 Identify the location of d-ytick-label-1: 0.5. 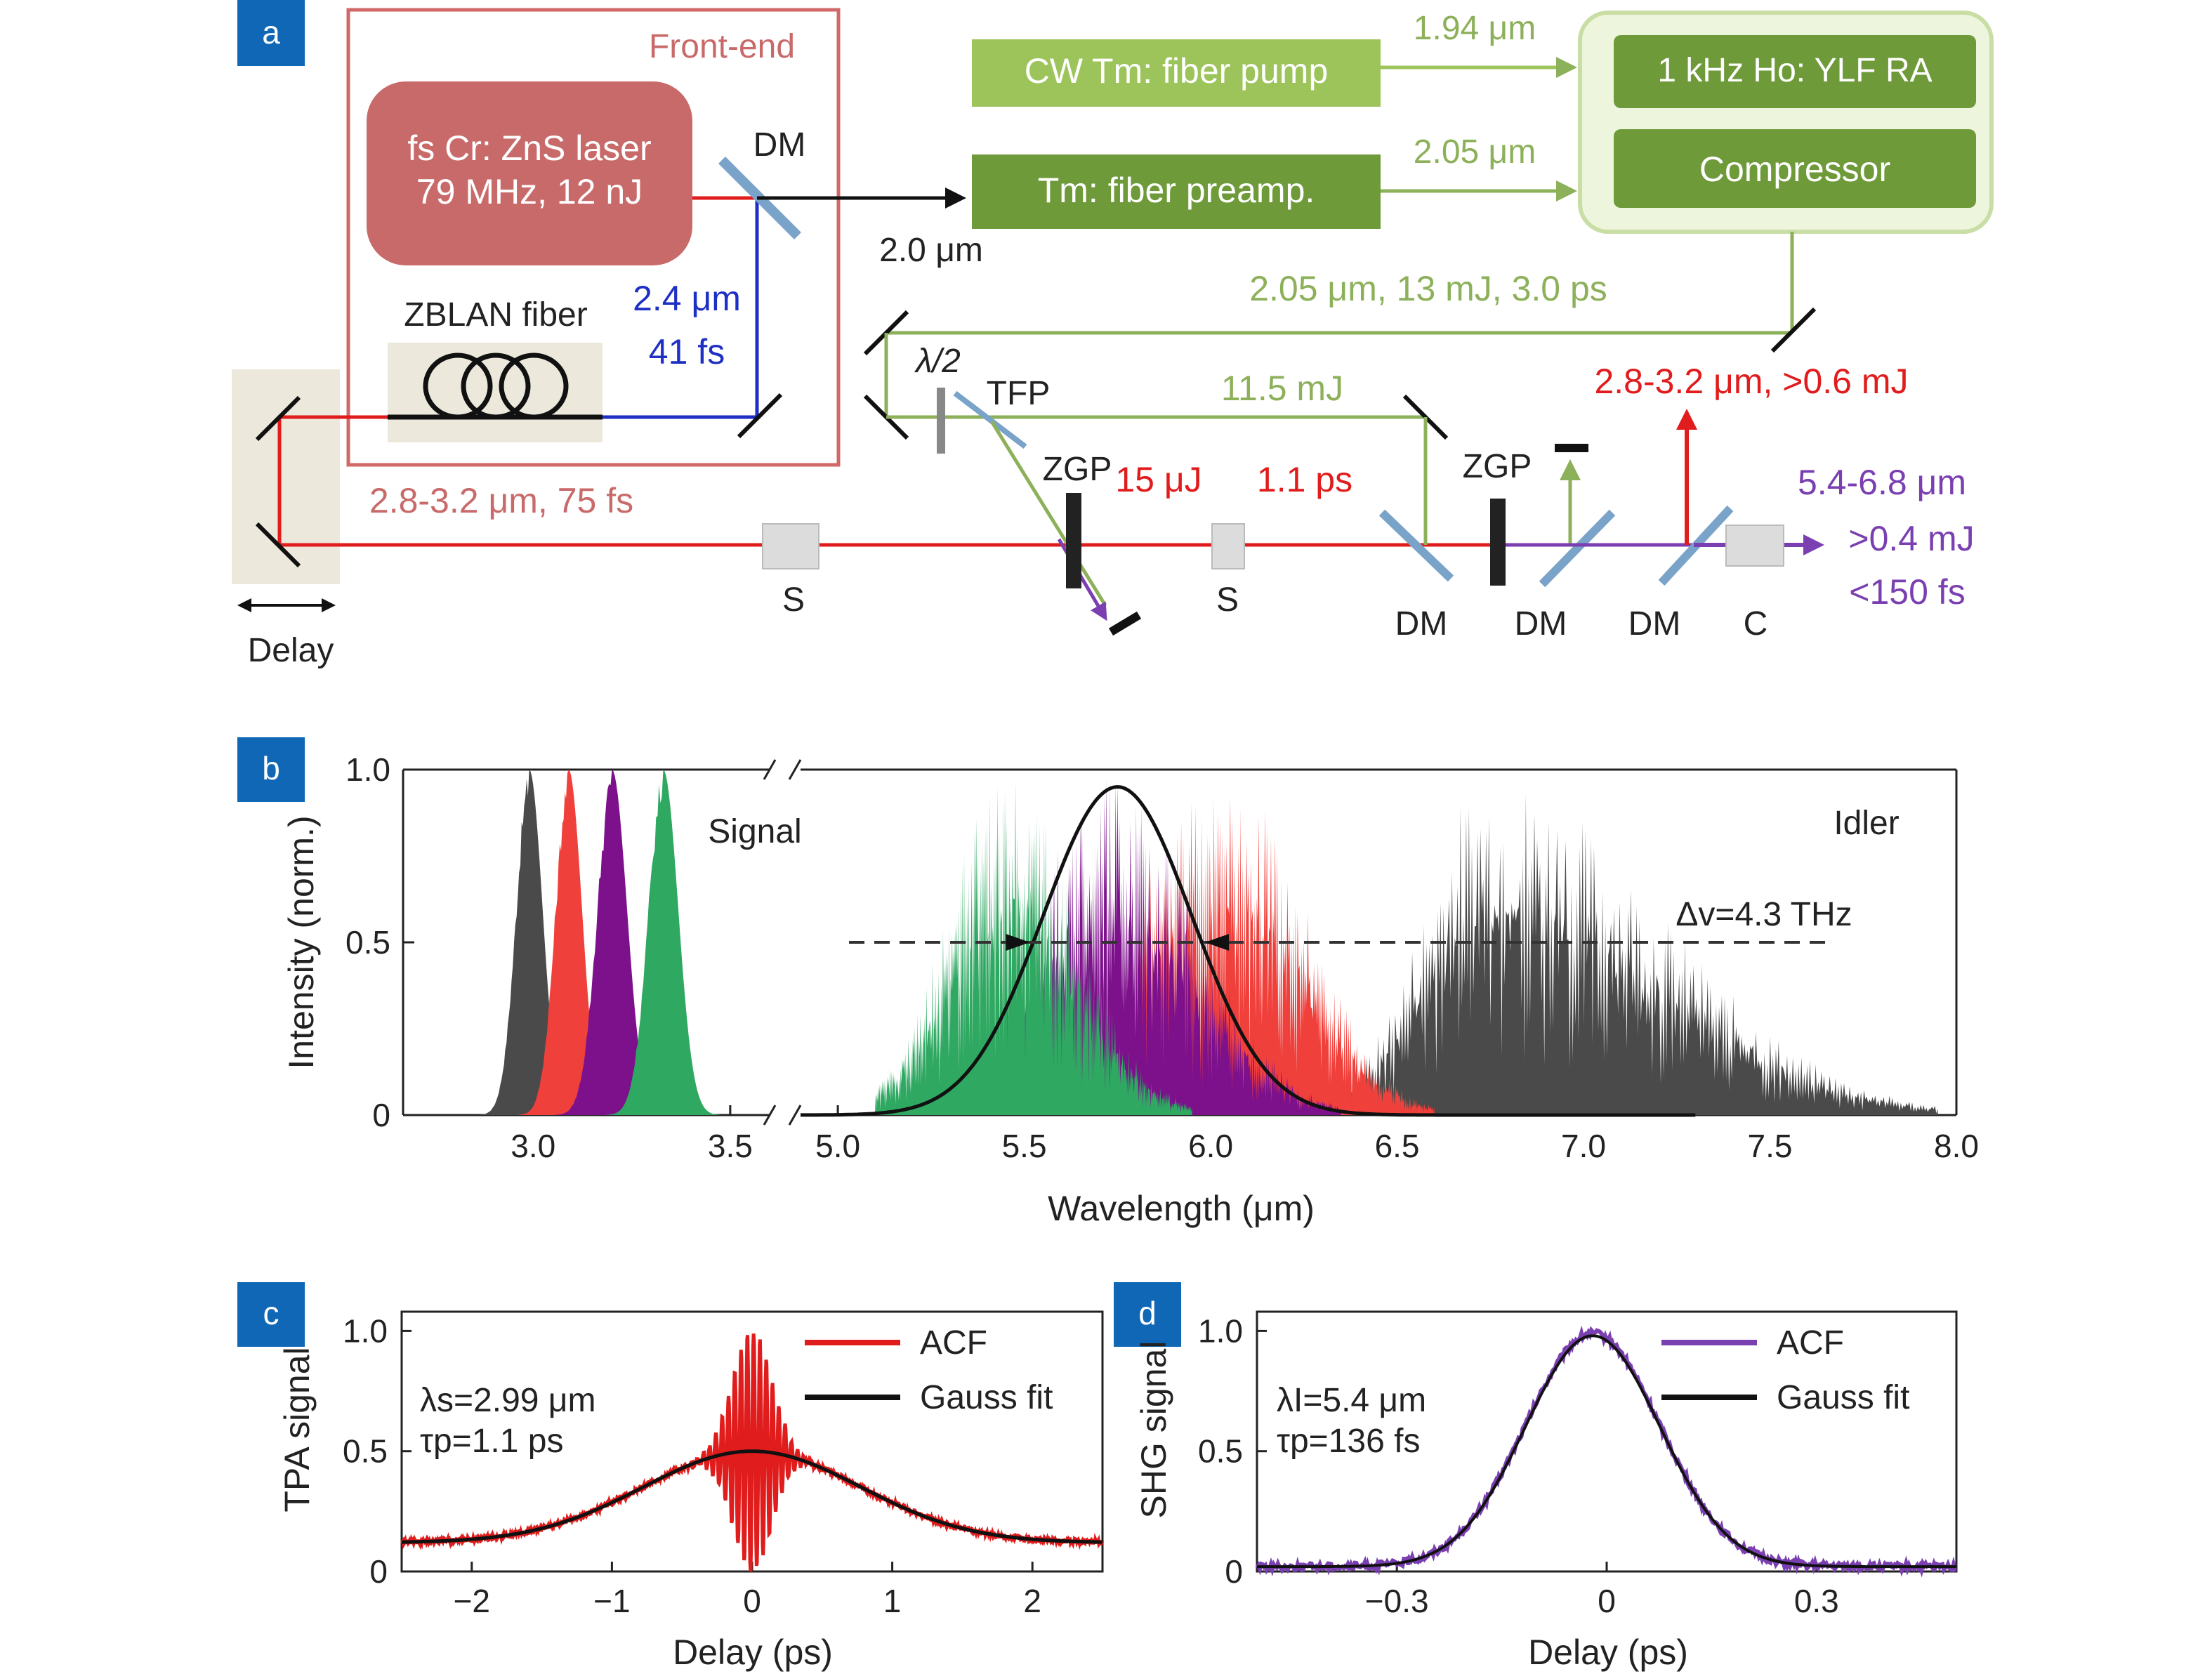
(1220, 1451).